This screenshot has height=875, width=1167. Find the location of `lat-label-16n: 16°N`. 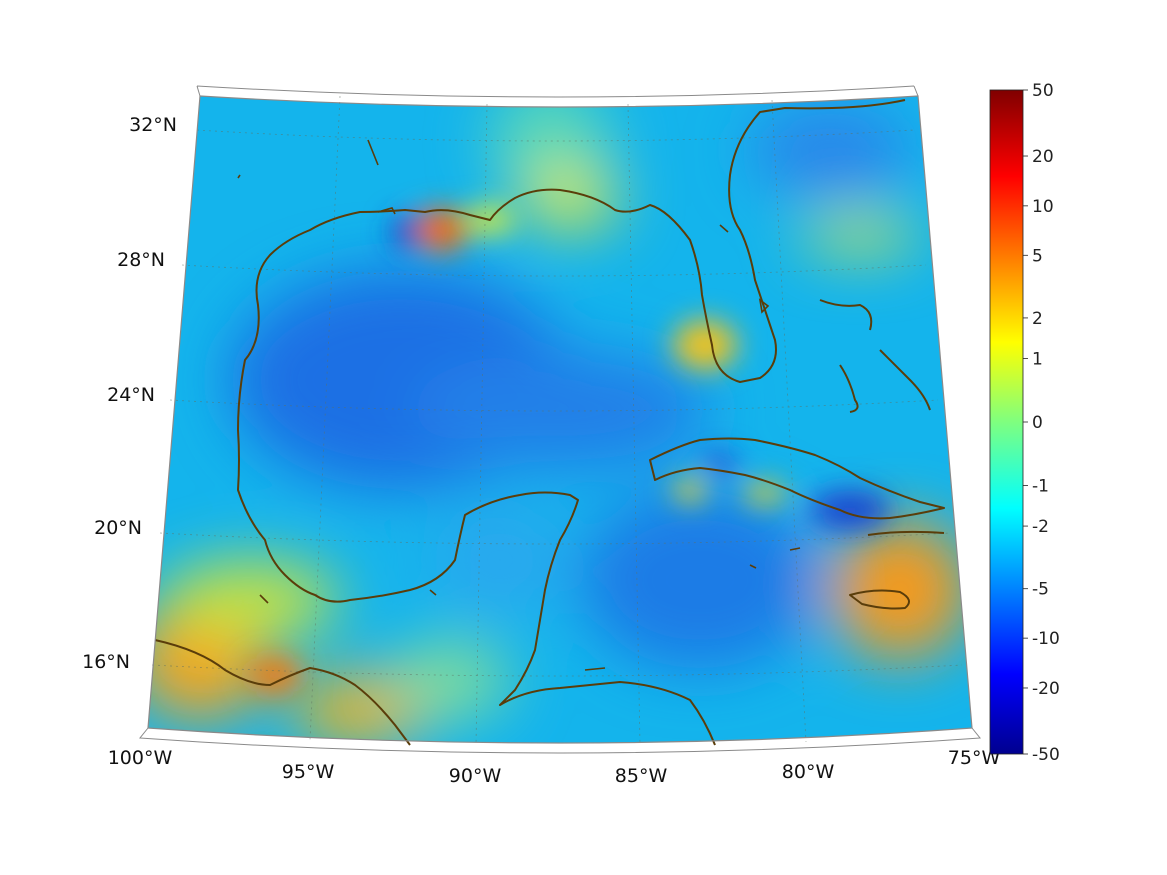

lat-label-16n: 16°N is located at coordinates (106, 662).